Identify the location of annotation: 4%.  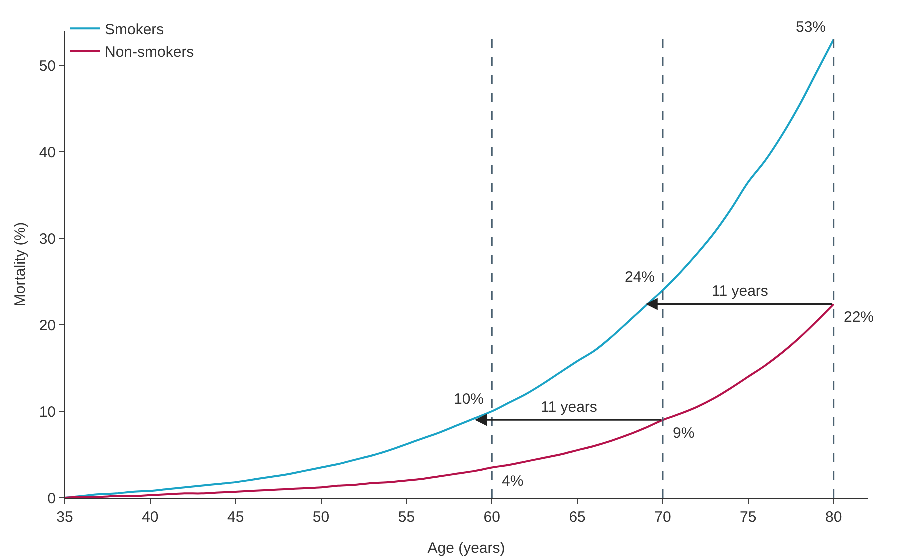
(513, 481).